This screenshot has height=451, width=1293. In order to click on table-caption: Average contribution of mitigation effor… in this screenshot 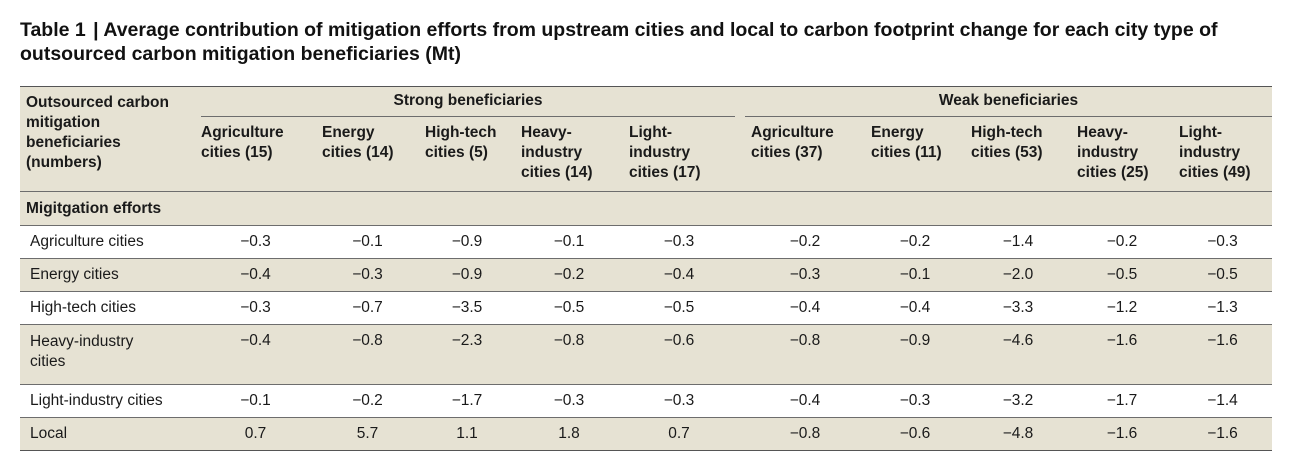, I will do `click(619, 42)`.